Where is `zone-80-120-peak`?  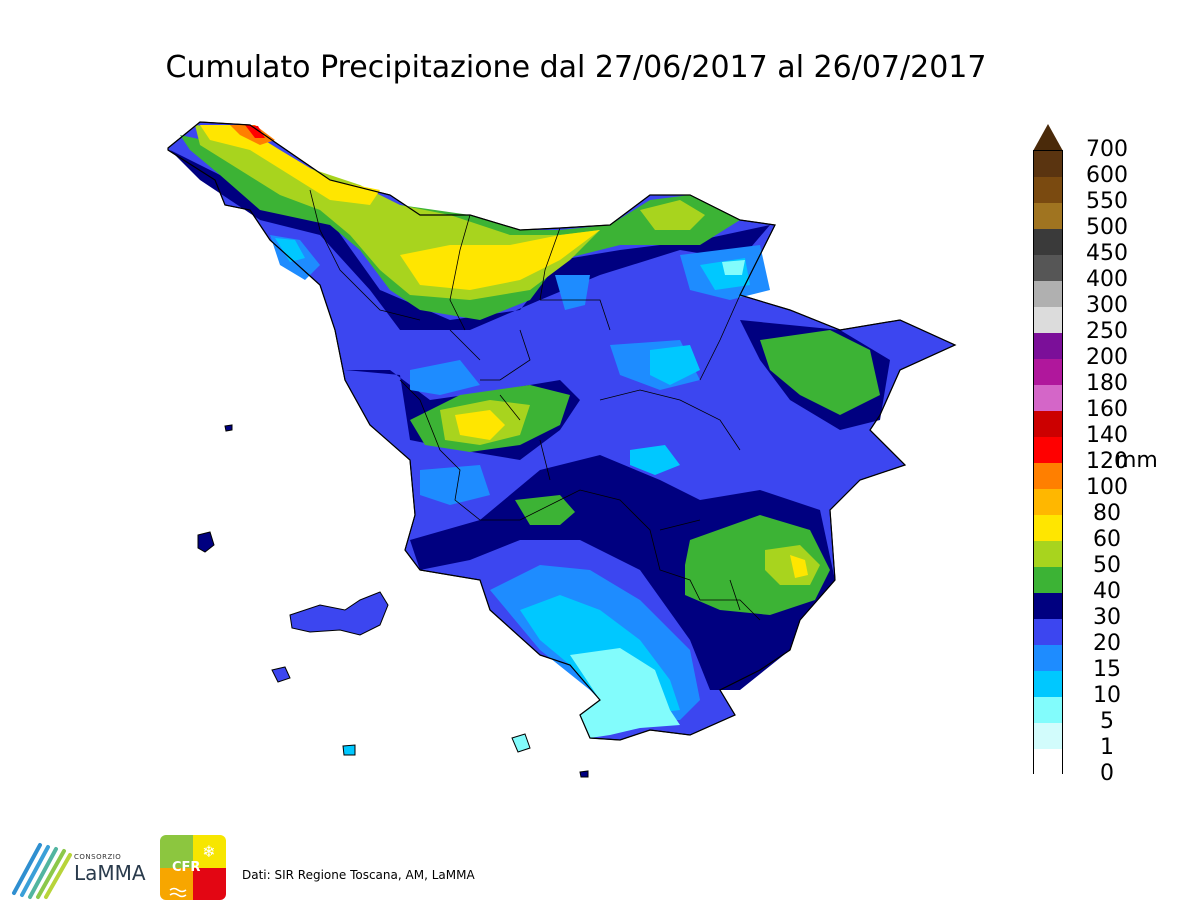 zone-80-120-peak is located at coordinates (252, 135).